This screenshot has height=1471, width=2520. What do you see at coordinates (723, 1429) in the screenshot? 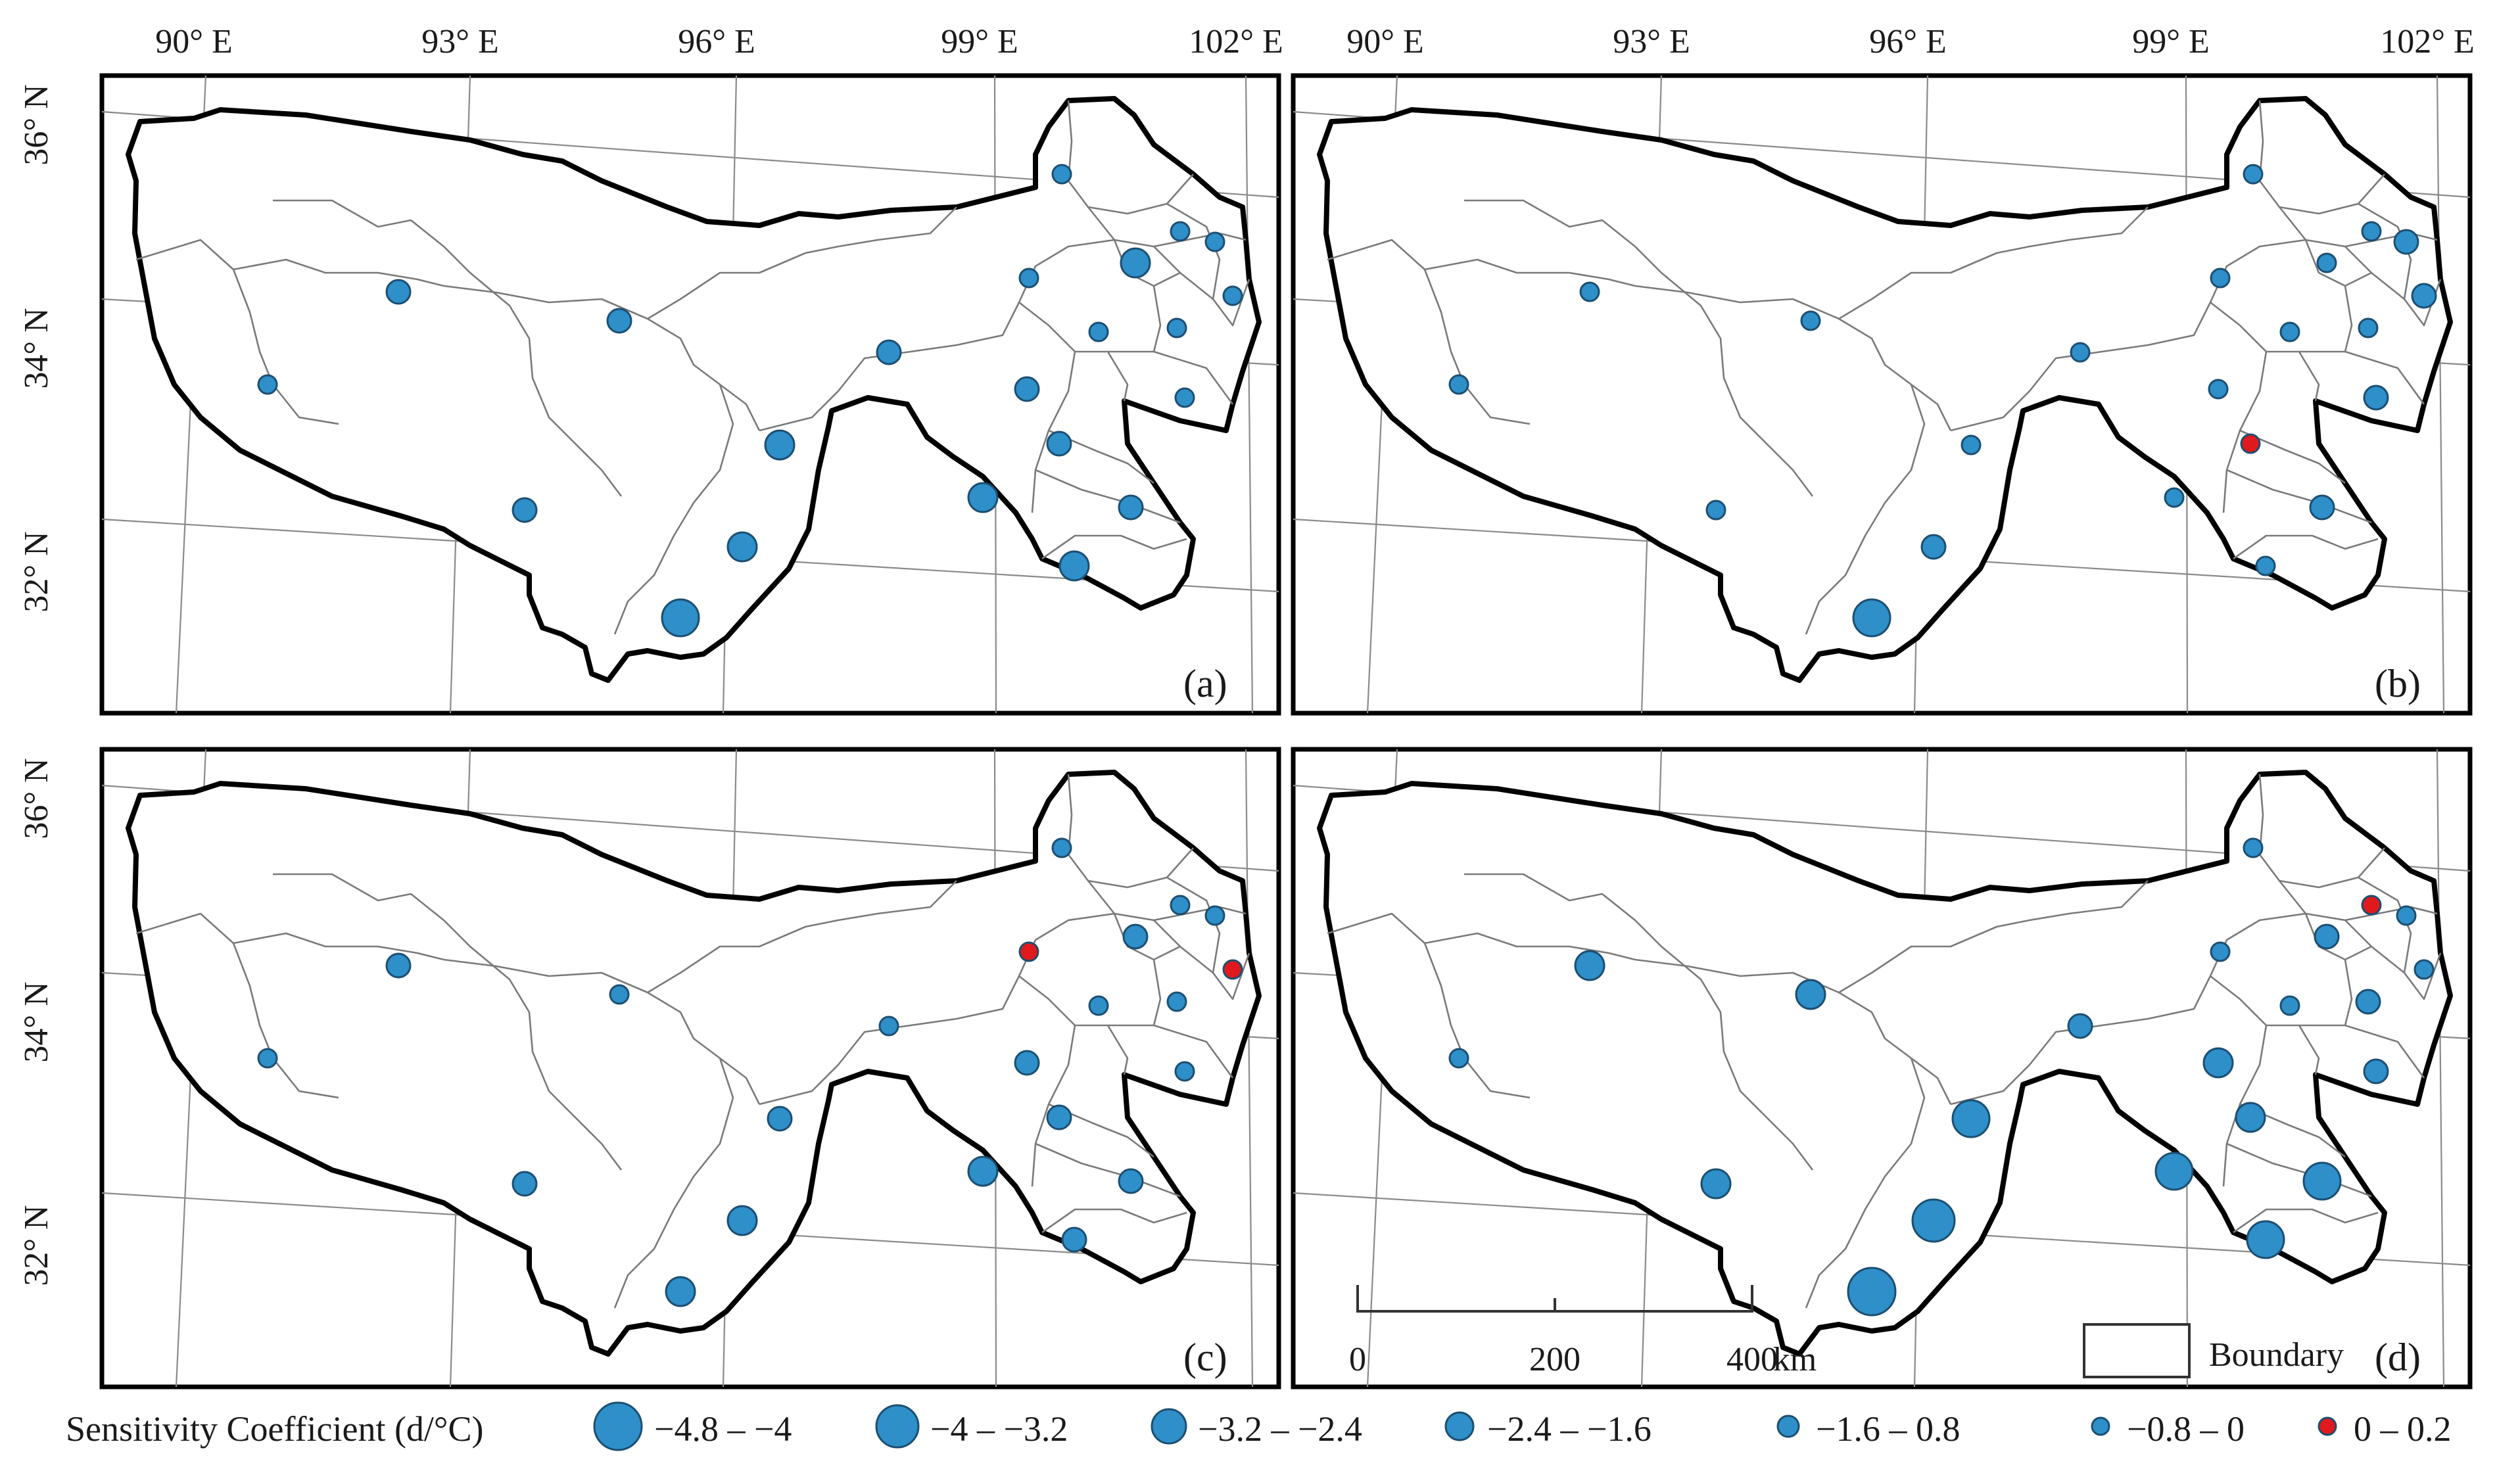
I see `legend-label: −4.8 – −4` at bounding box center [723, 1429].